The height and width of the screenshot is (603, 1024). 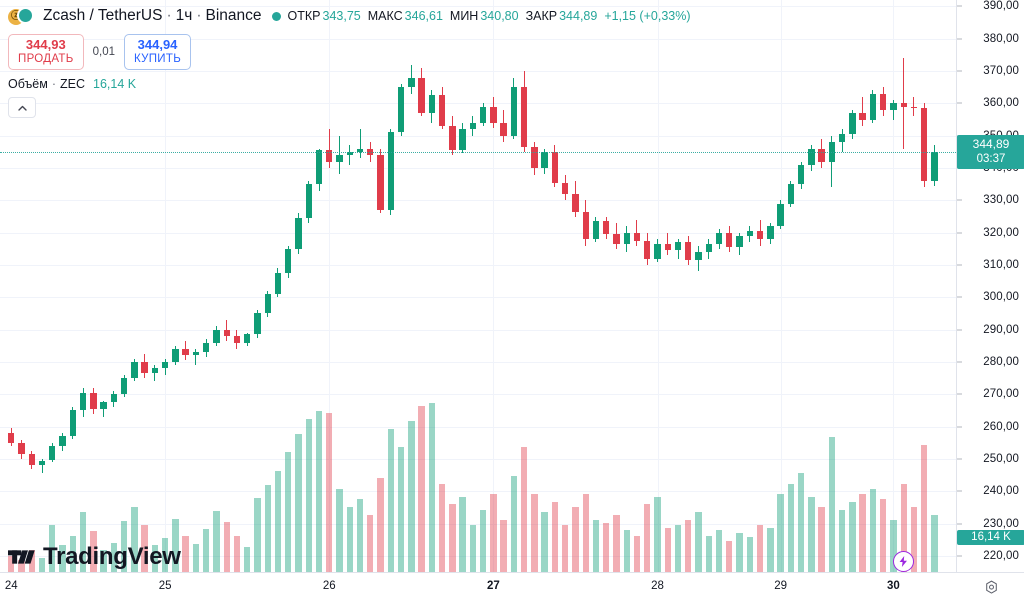 What do you see at coordinates (385, 16) in the screenshot?
I see `ohlc-label: МАКС` at bounding box center [385, 16].